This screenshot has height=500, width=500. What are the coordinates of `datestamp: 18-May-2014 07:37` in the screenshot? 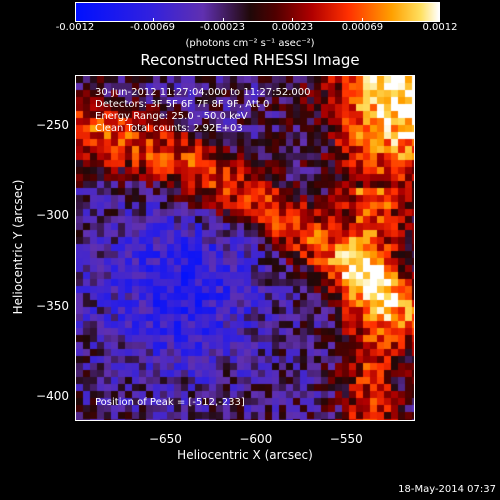 It's located at (447, 489).